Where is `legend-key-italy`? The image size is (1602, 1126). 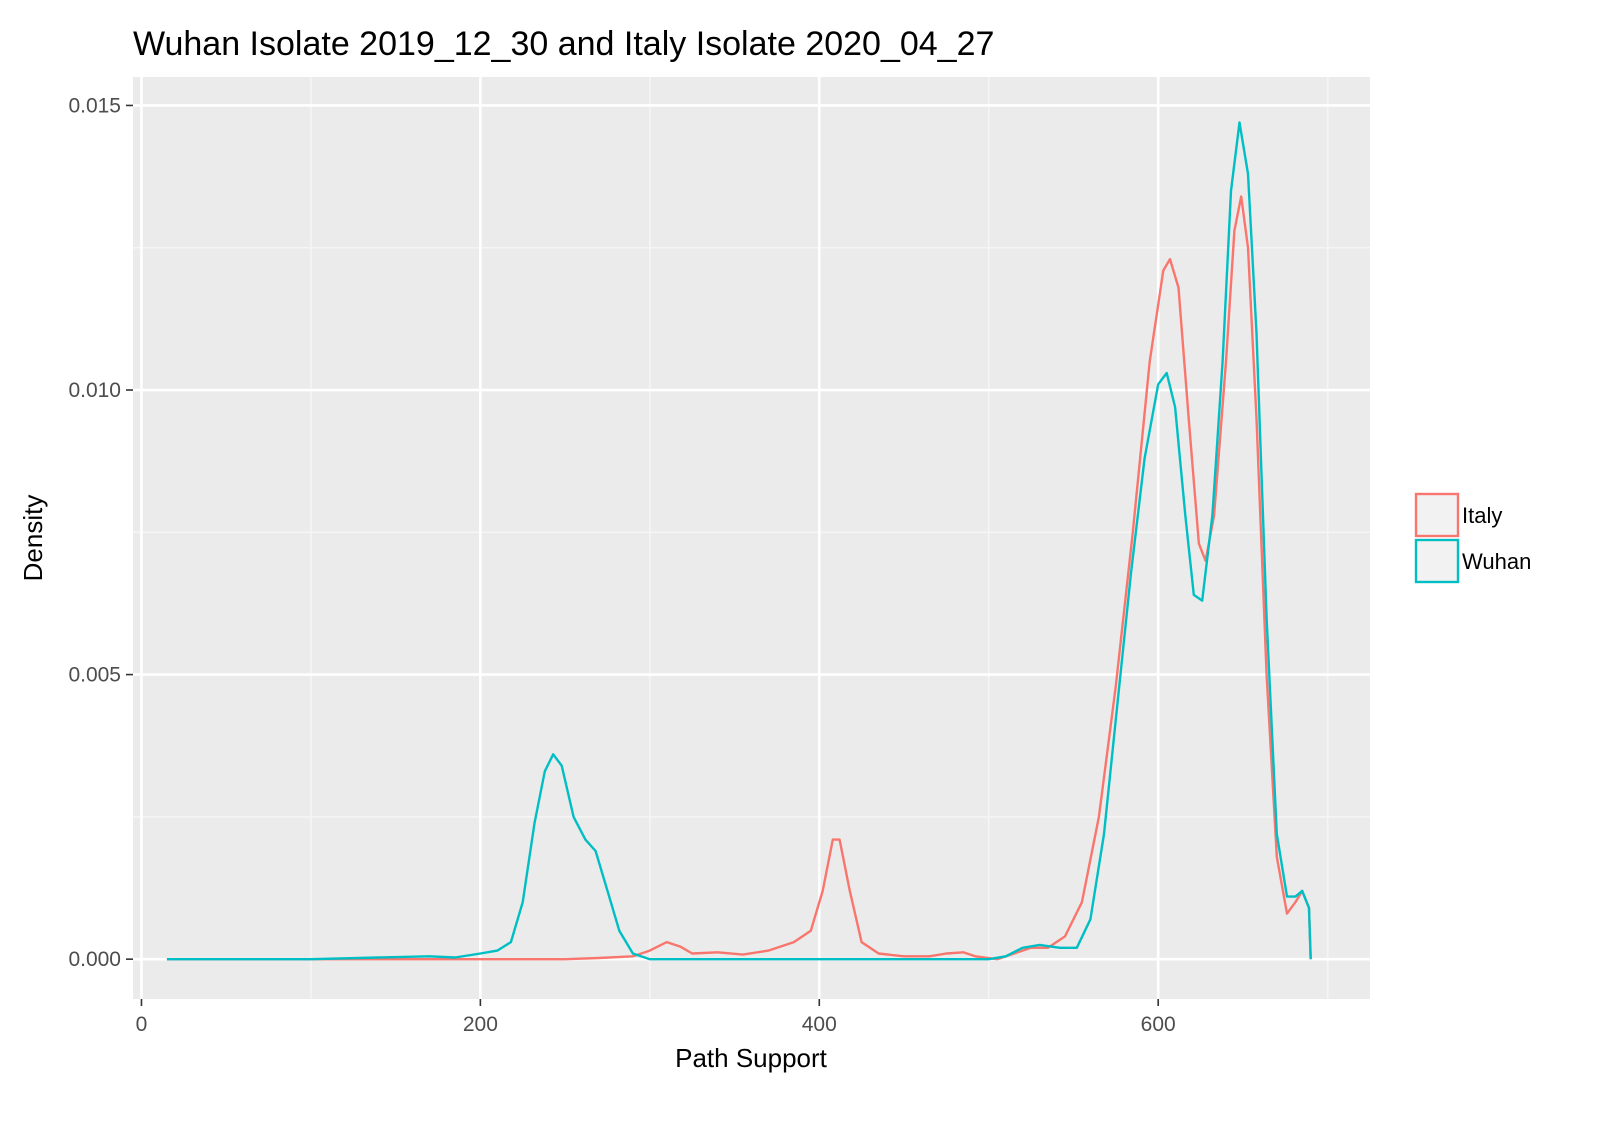
legend-key-italy is located at coordinates (1437, 515).